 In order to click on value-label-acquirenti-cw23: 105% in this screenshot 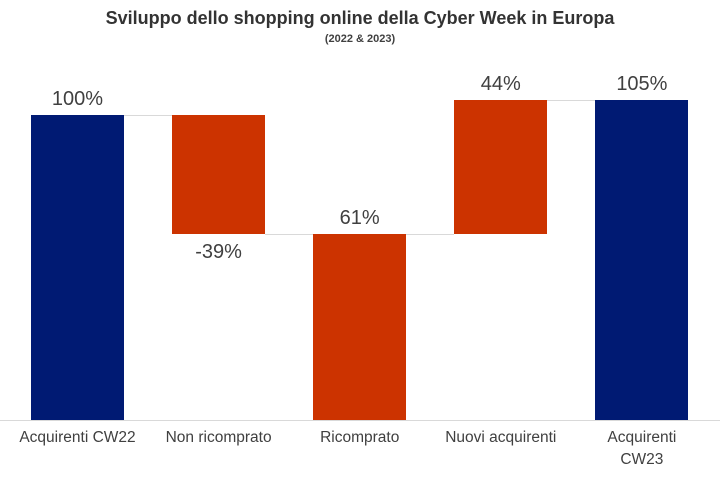, I will do `click(642, 84)`.